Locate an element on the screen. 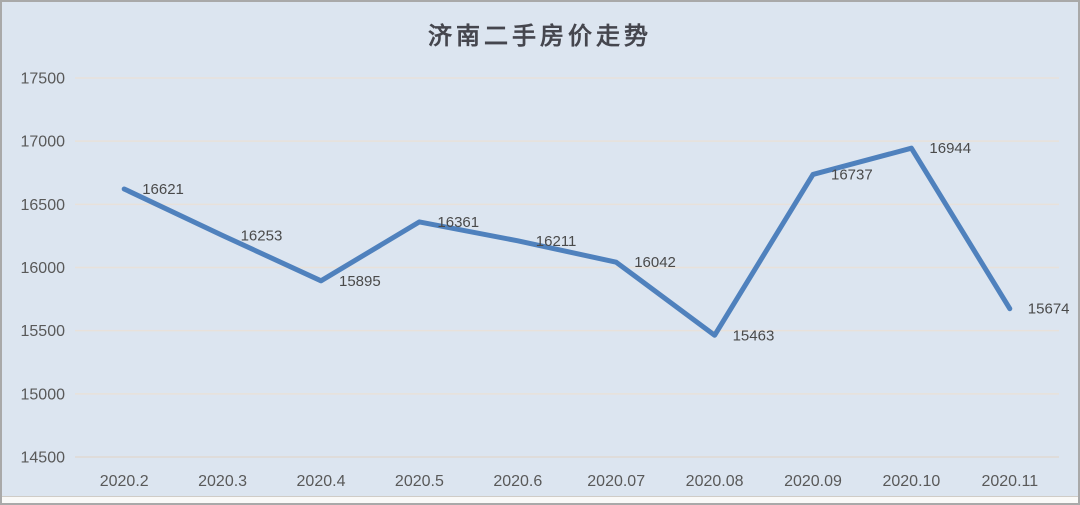 This screenshot has height=505, width=1080. data-label: 16253 is located at coordinates (262, 236).